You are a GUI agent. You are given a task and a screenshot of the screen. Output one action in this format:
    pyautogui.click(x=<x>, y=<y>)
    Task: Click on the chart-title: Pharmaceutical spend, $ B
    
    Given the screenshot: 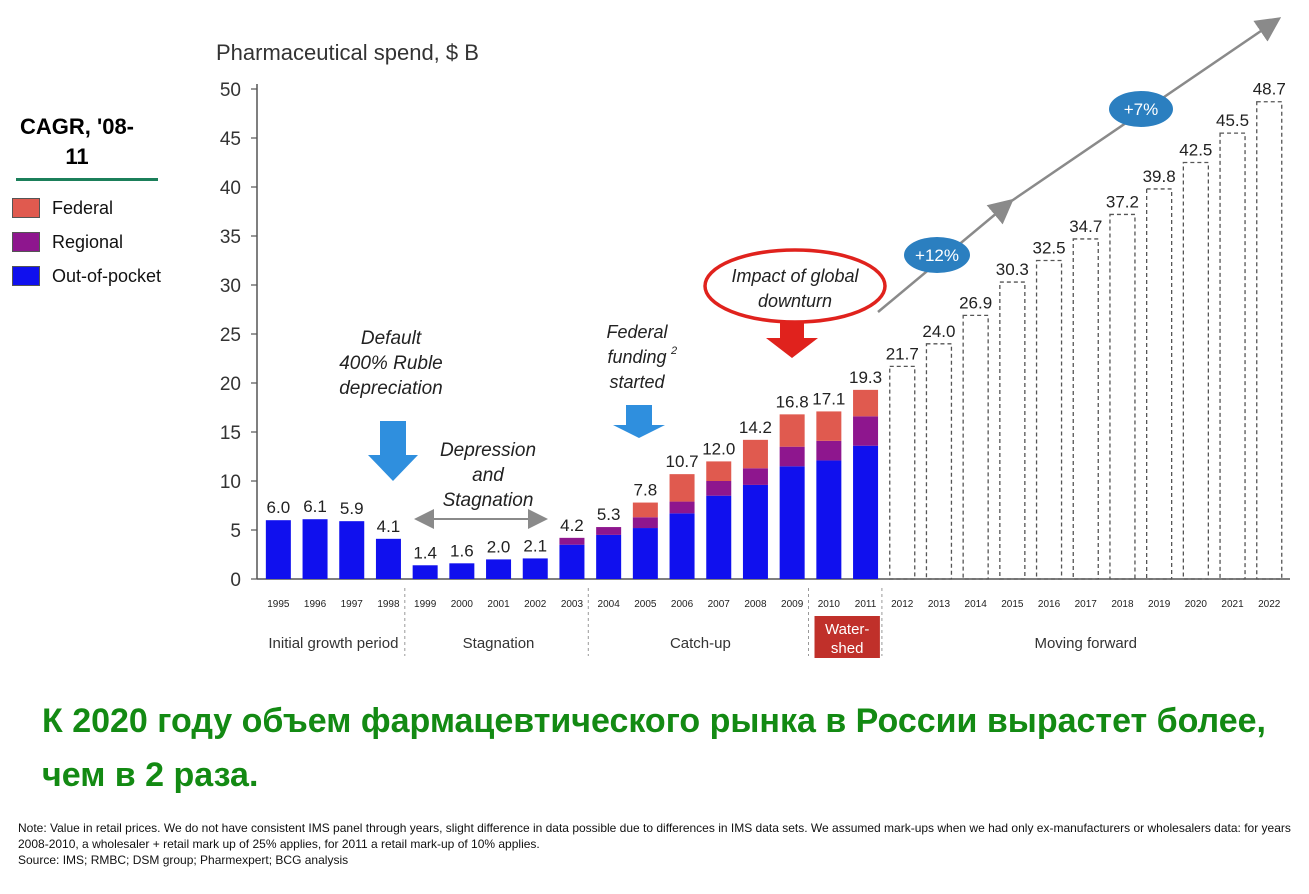 What is the action you would take?
    pyautogui.click(x=347, y=52)
    